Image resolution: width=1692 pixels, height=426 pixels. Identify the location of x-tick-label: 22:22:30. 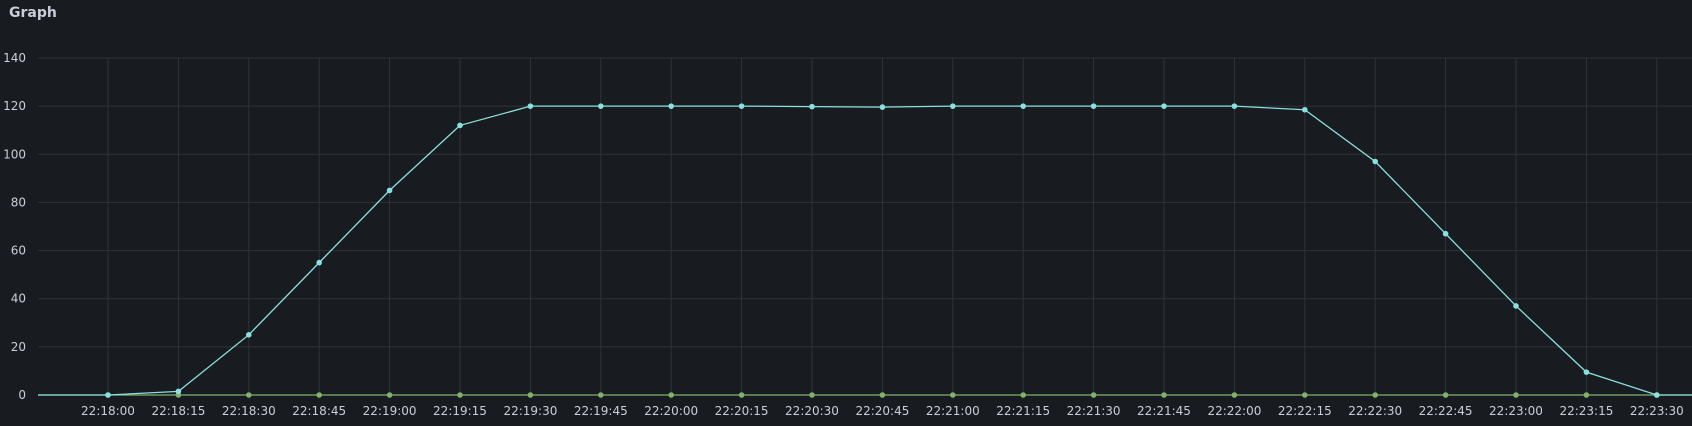
(1375, 411).